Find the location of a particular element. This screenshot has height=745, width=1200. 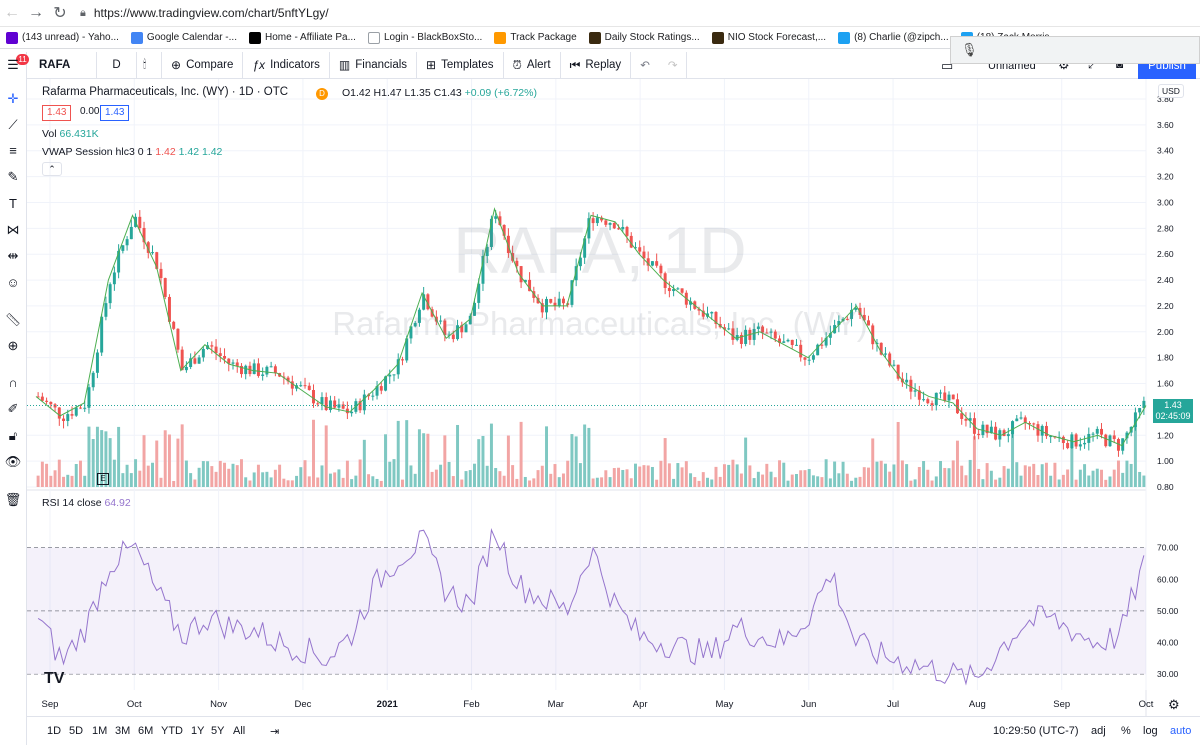

range-5d: 5D is located at coordinates (76, 731).